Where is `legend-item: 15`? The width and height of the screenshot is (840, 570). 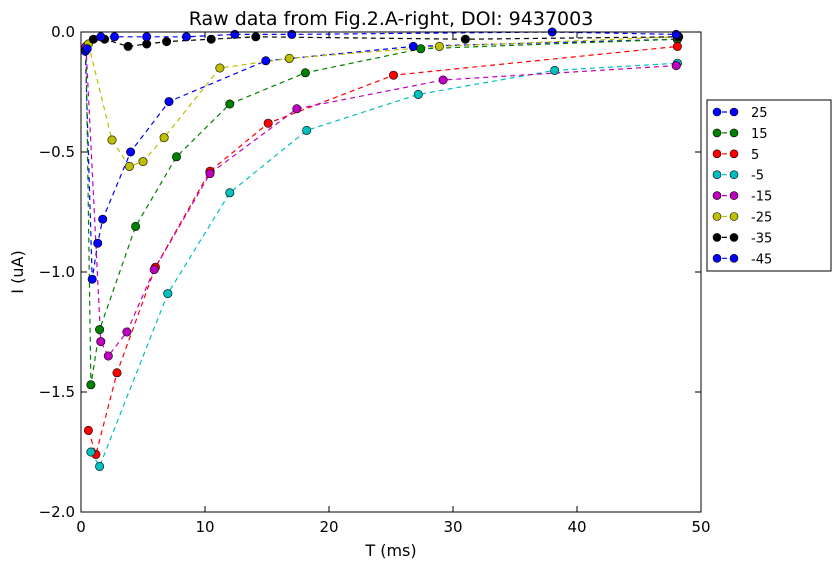
legend-item: 15 is located at coordinates (740, 134).